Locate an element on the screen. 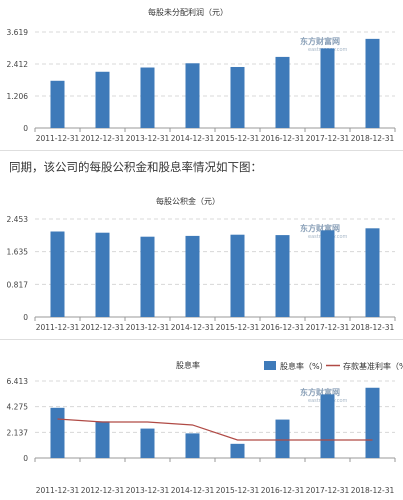  y-tick-label: 4.275 is located at coordinates (18, 407).